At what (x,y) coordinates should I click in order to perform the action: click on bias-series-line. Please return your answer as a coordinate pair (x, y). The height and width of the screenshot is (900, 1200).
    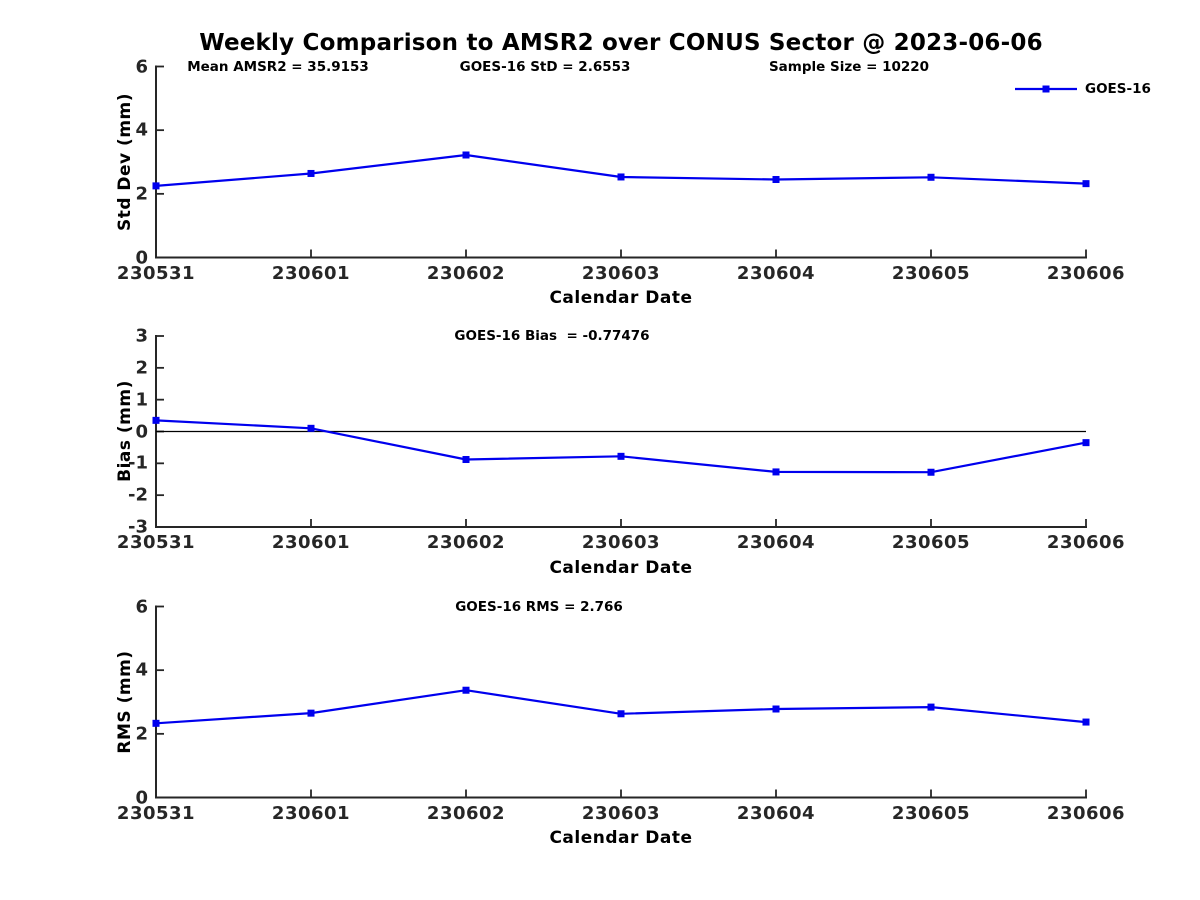
    Looking at the image, I should click on (621, 446).